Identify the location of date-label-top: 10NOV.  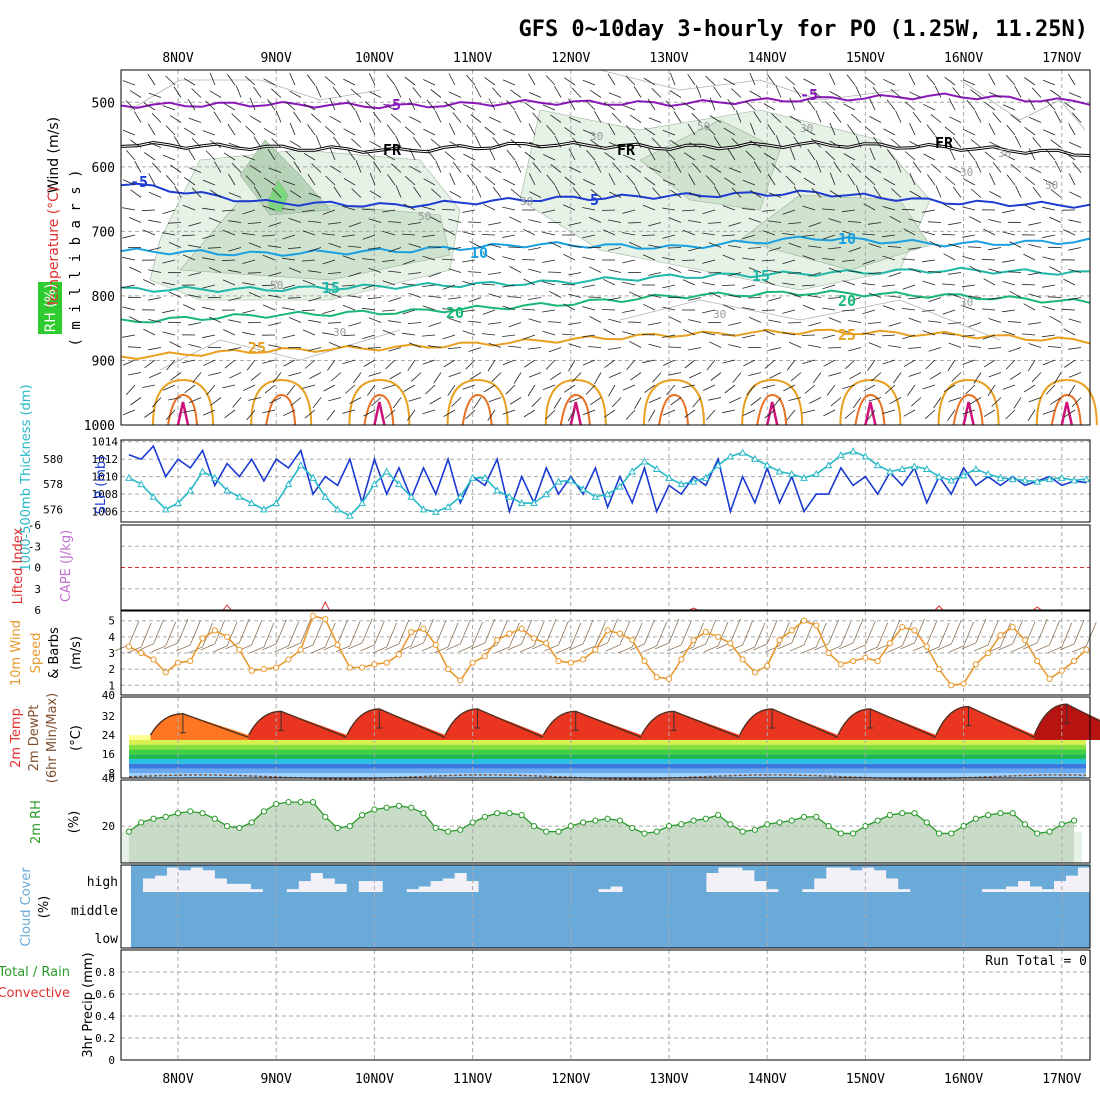
(374, 58).